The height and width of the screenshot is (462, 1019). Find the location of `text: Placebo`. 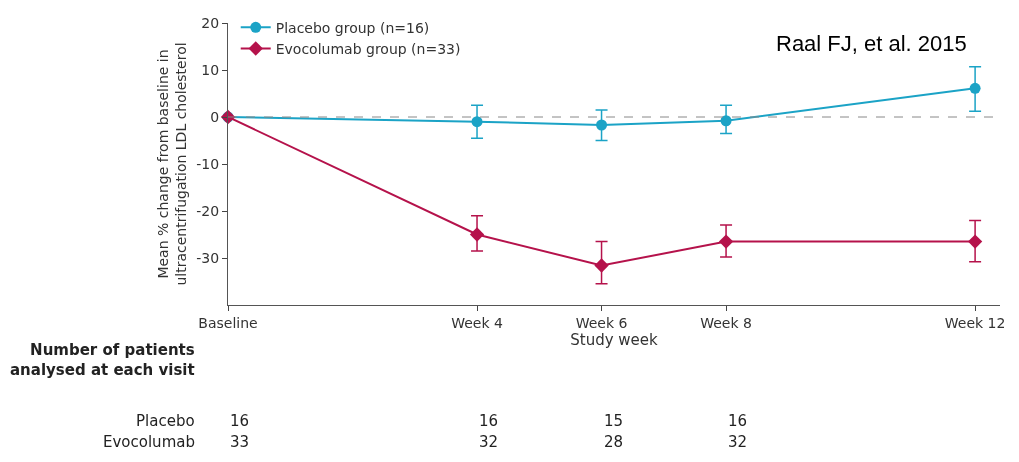

text: Placebo is located at coordinates (165, 421).